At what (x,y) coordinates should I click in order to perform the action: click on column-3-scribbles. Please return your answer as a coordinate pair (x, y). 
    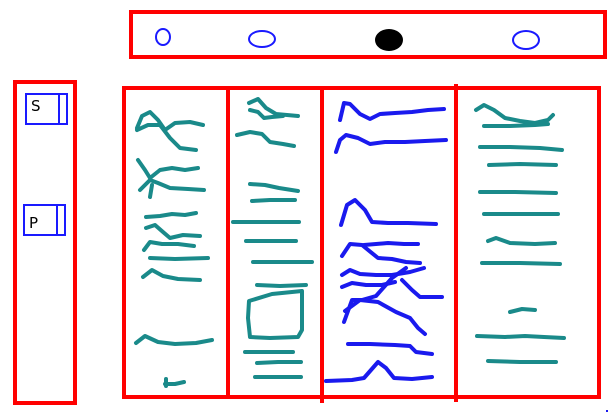
    Looking at the image, I should click on (386, 242).